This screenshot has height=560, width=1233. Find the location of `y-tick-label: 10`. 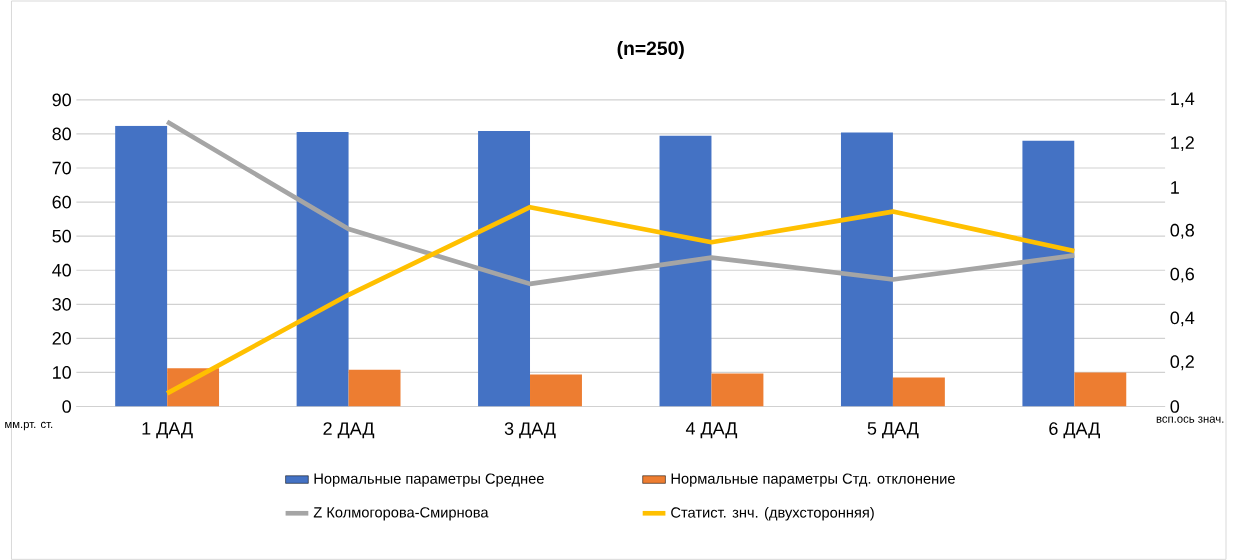

y-tick-label: 10 is located at coordinates (62, 372).